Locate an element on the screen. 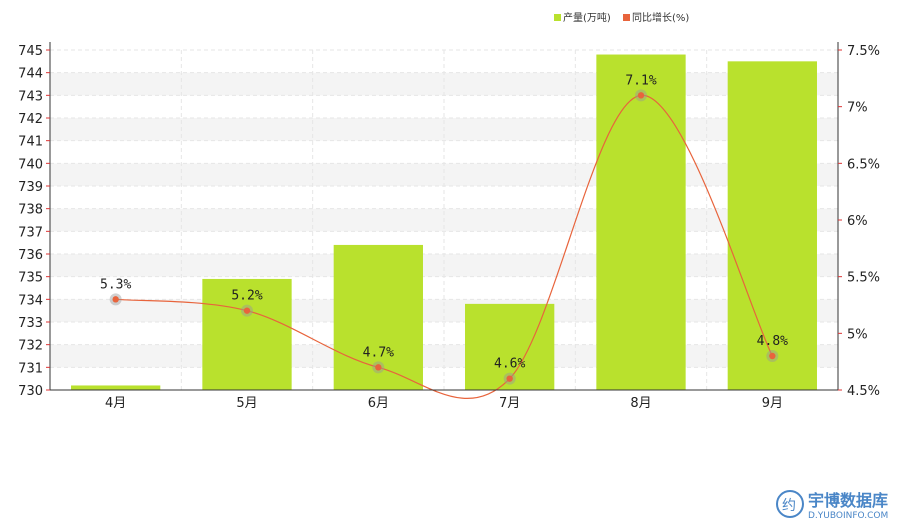 The width and height of the screenshot is (900, 530). y-left-tick-label: 744 is located at coordinates (30, 74).